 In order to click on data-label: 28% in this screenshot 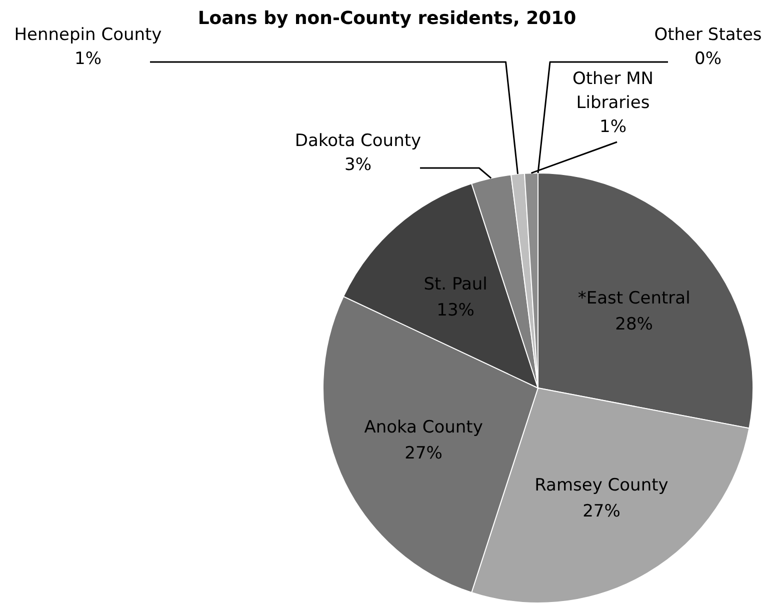, I will do `click(634, 324)`.